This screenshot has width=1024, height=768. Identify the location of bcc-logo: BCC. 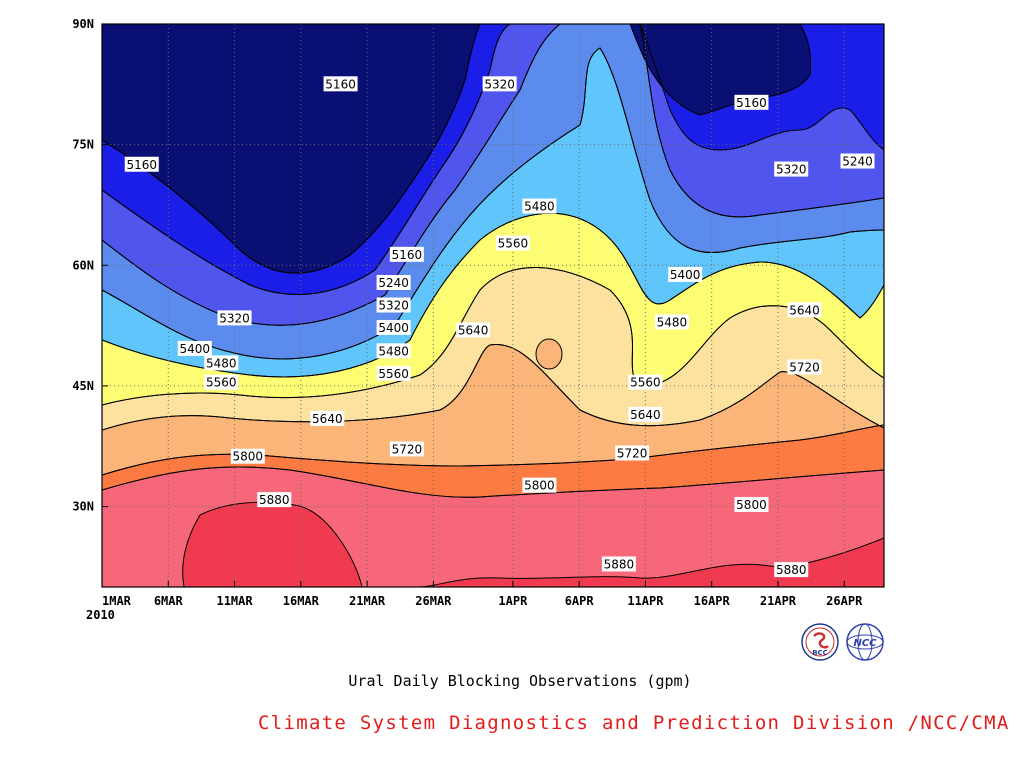
(820, 642).